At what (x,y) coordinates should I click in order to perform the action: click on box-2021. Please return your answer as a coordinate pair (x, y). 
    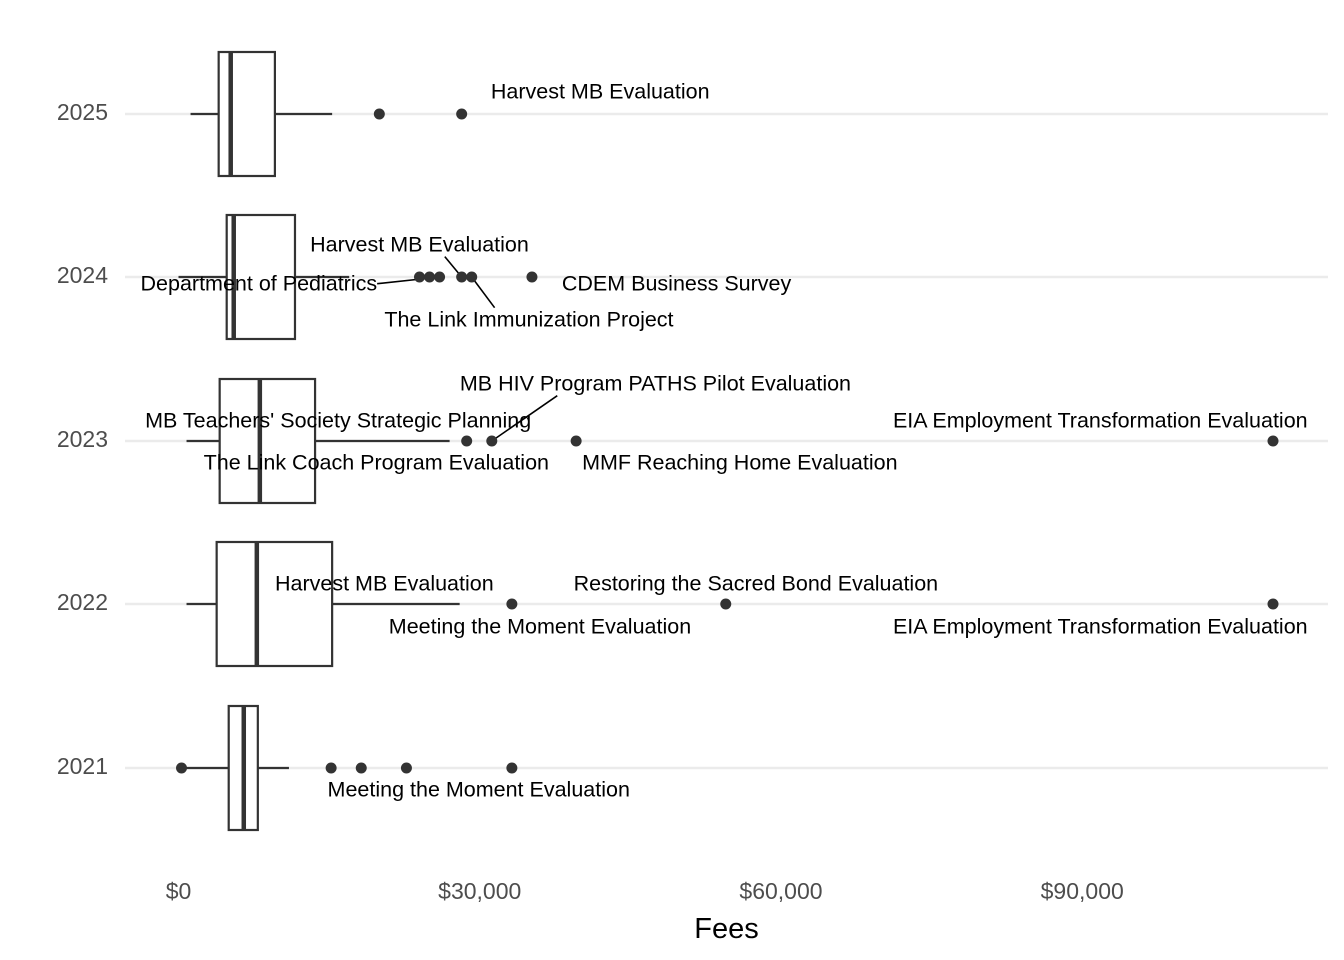
    Looking at the image, I should click on (235, 768).